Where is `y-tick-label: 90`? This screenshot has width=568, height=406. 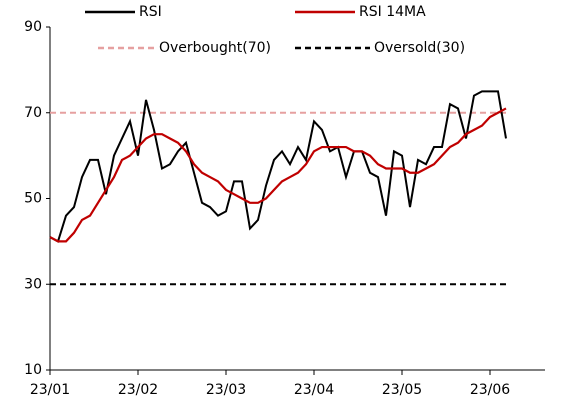
y-tick-label: 90 is located at coordinates (33, 27).